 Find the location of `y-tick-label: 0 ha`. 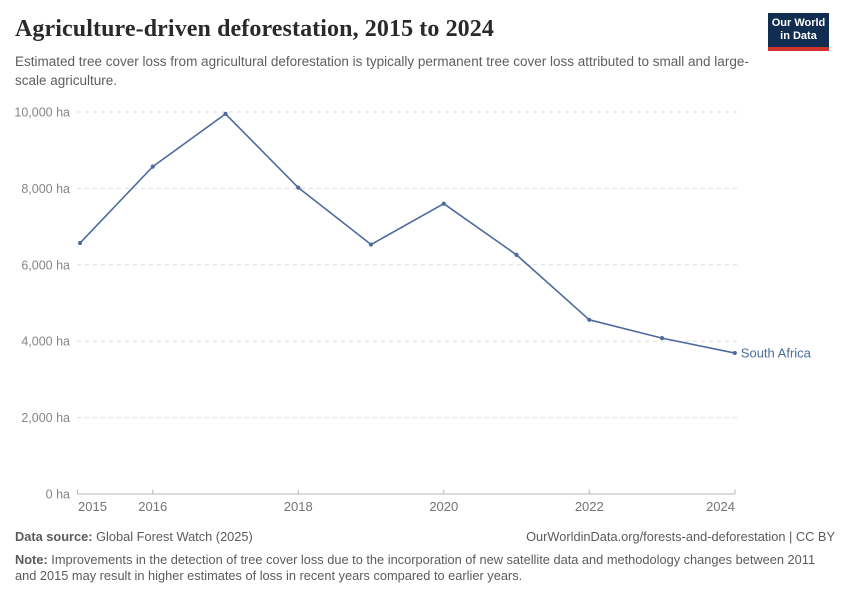

y-tick-label: 0 ha is located at coordinates (58, 495).